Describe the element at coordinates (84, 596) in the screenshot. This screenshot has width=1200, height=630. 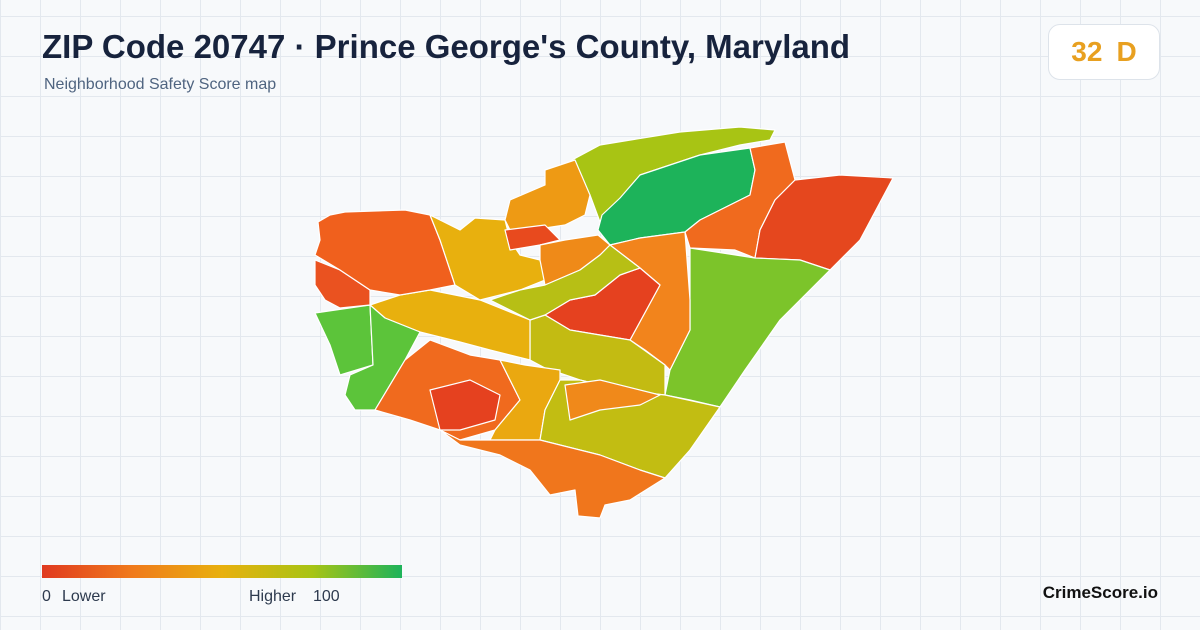
I see `legend-min-label: Lower` at that location.